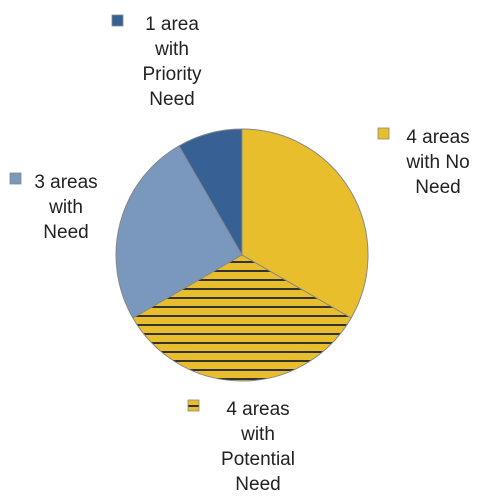  I want to click on slice-label-4: 1 area with Priority Need, so click(156, 62).